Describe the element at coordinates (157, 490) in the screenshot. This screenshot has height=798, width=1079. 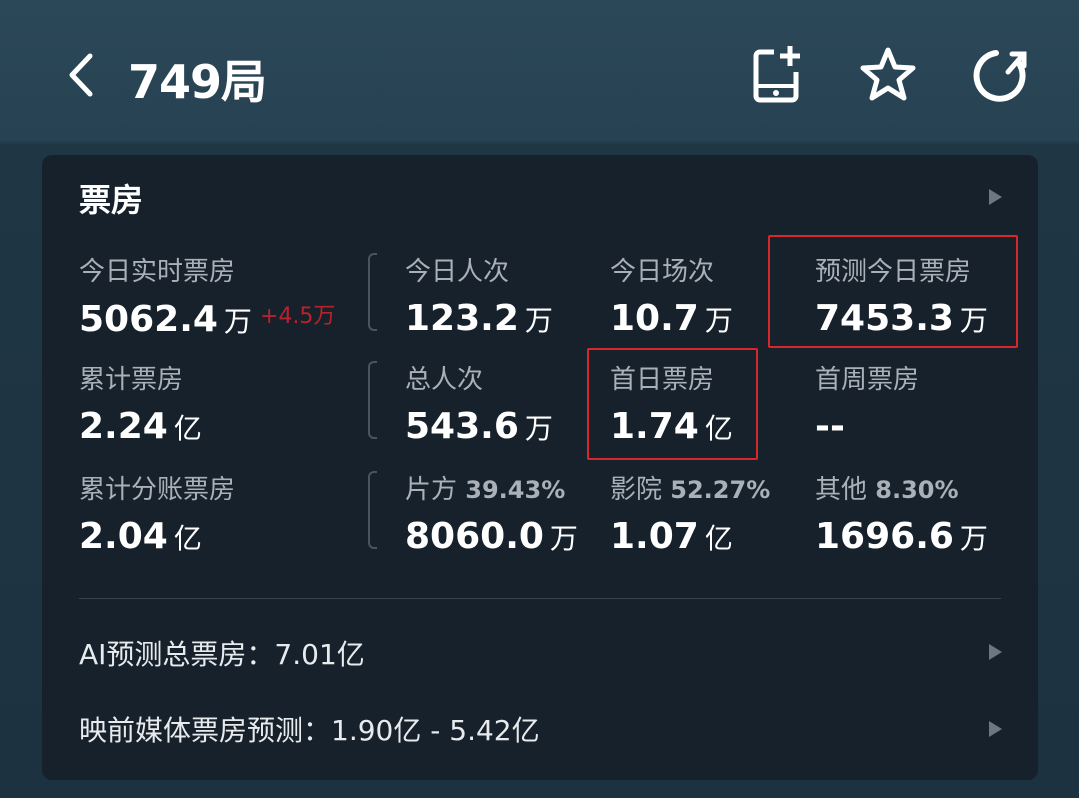
I see `stat-label: 累计分账票房` at that location.